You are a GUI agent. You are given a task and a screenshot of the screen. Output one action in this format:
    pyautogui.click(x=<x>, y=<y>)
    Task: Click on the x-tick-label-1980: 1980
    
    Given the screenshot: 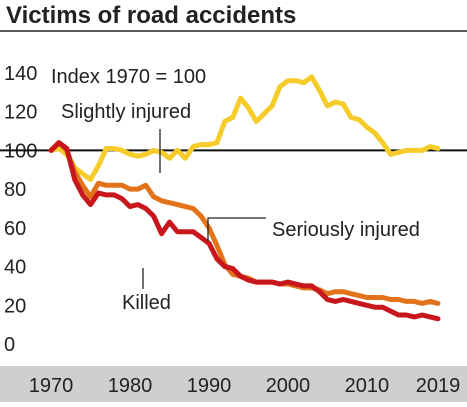 What is the action you would take?
    pyautogui.click(x=130, y=386)
    